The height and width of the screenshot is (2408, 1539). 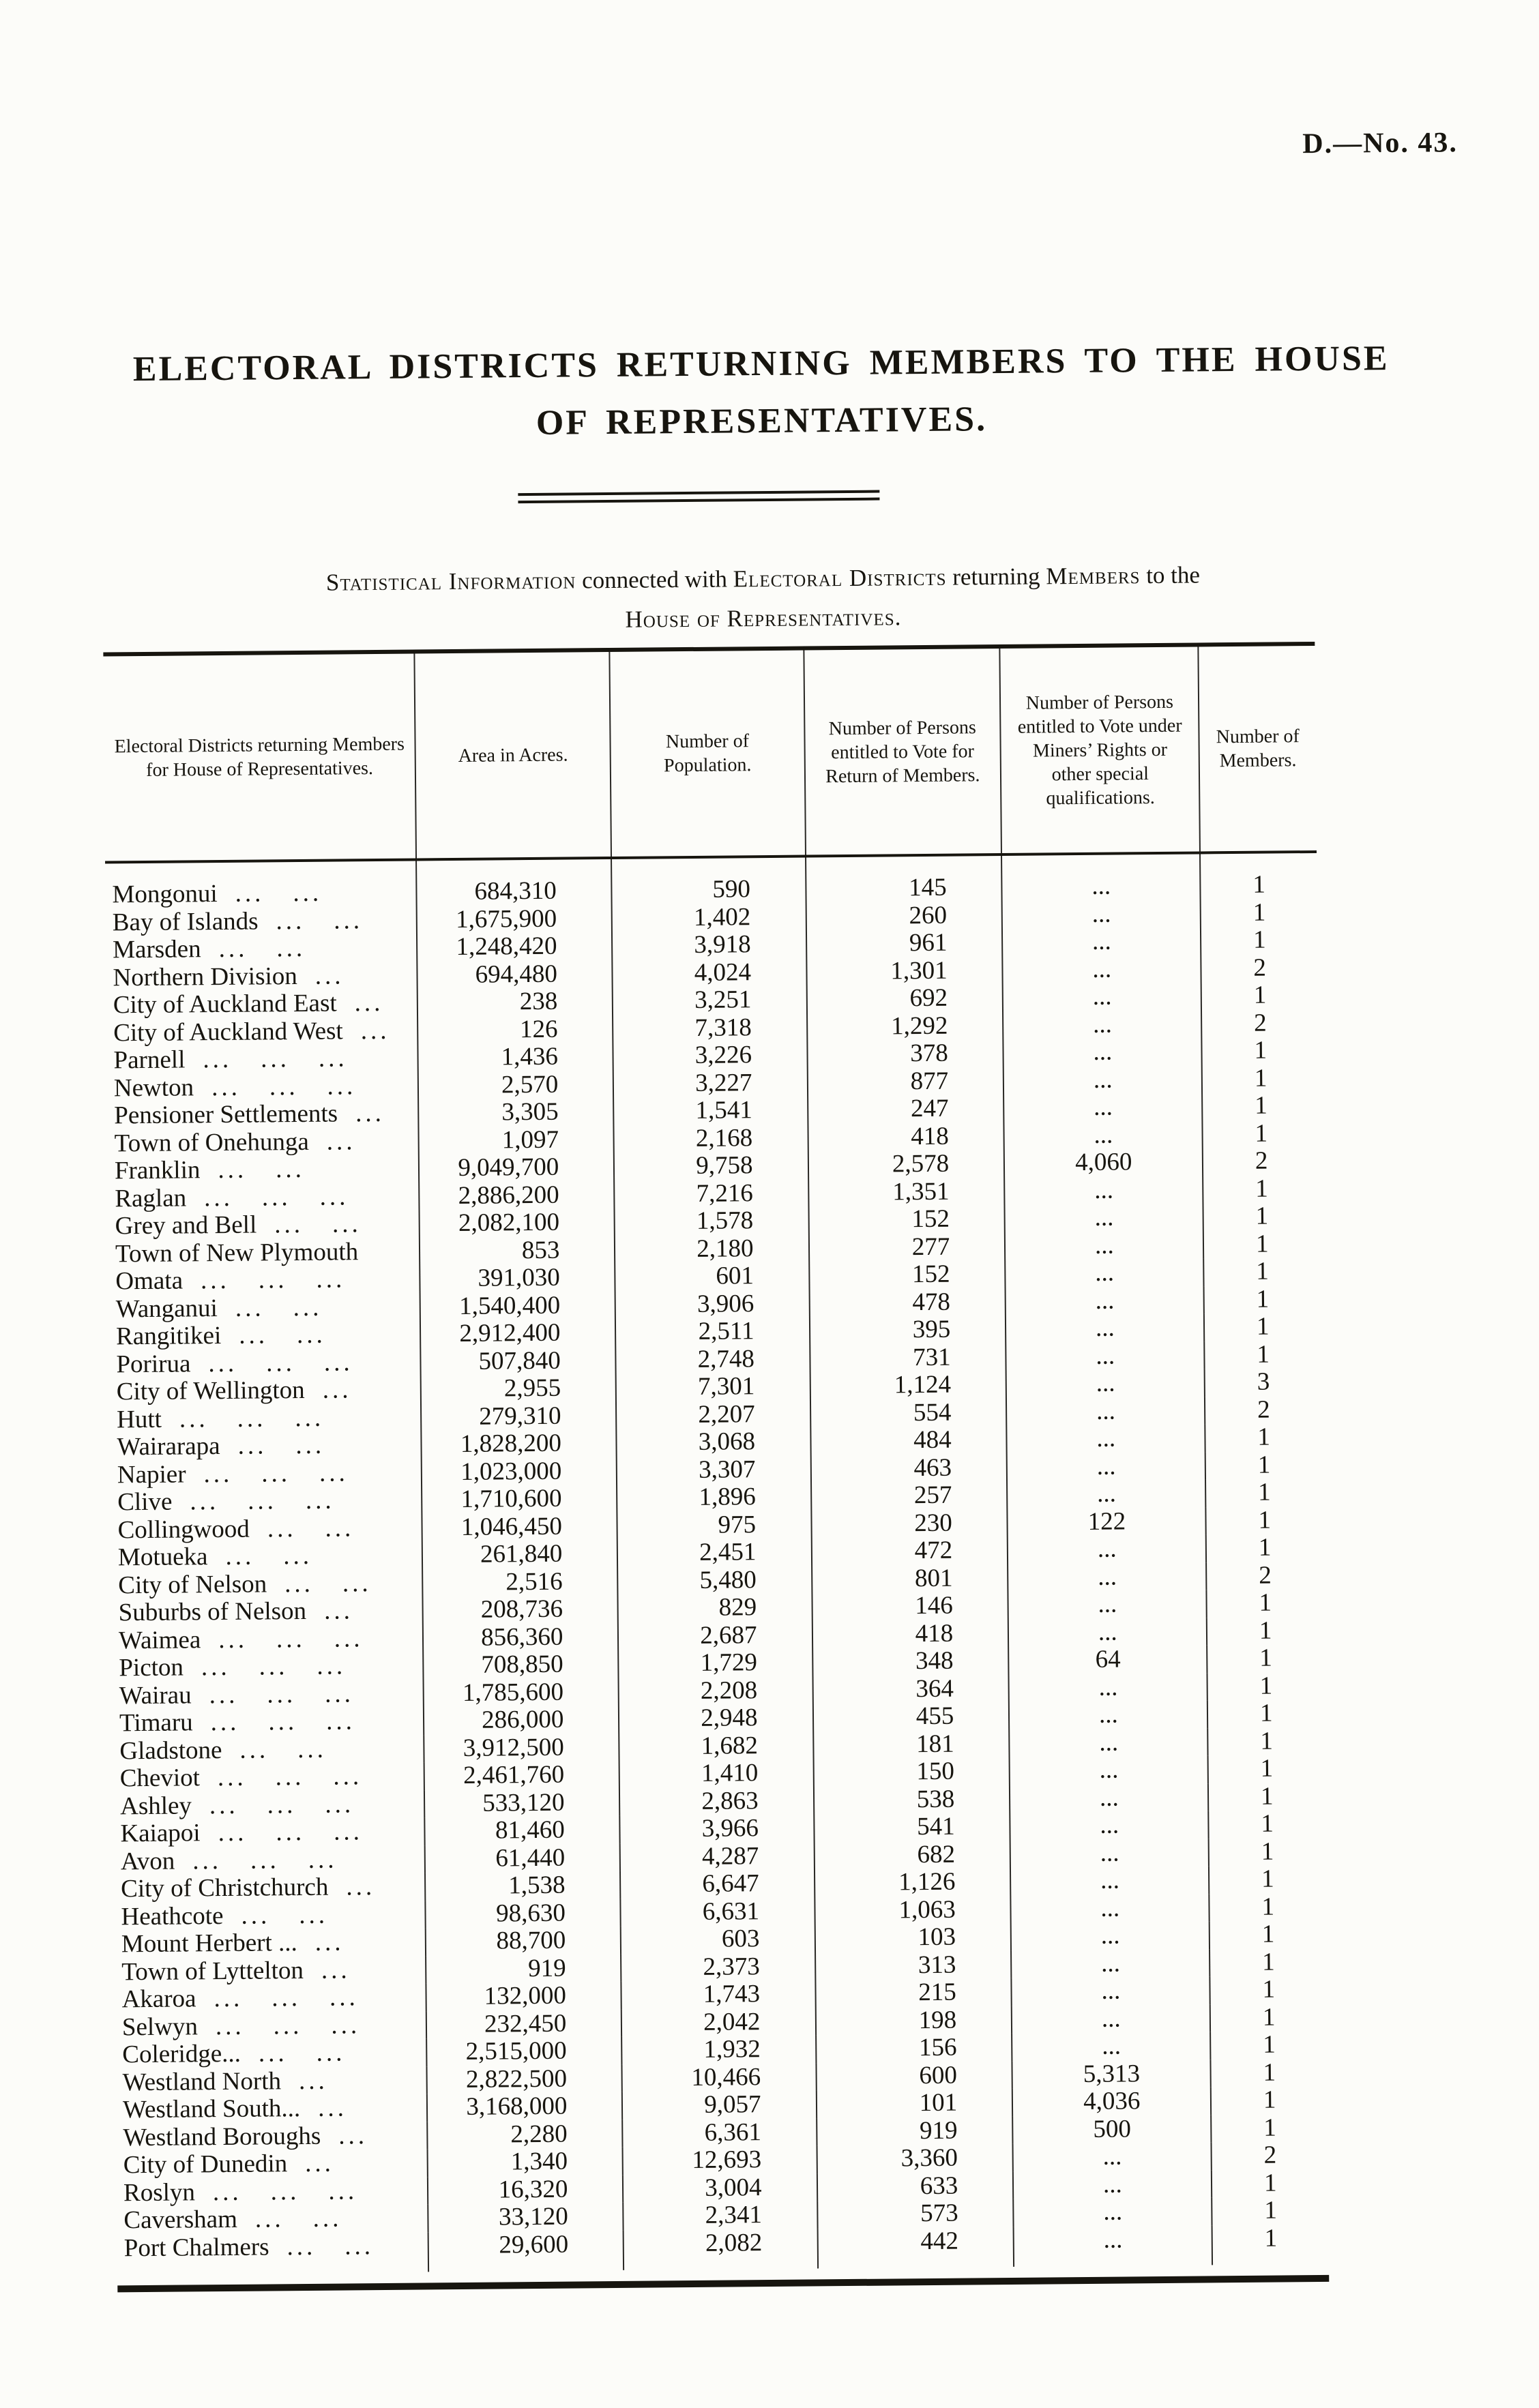 I want to click on voters-cell: 463, so click(x=909, y=1468).